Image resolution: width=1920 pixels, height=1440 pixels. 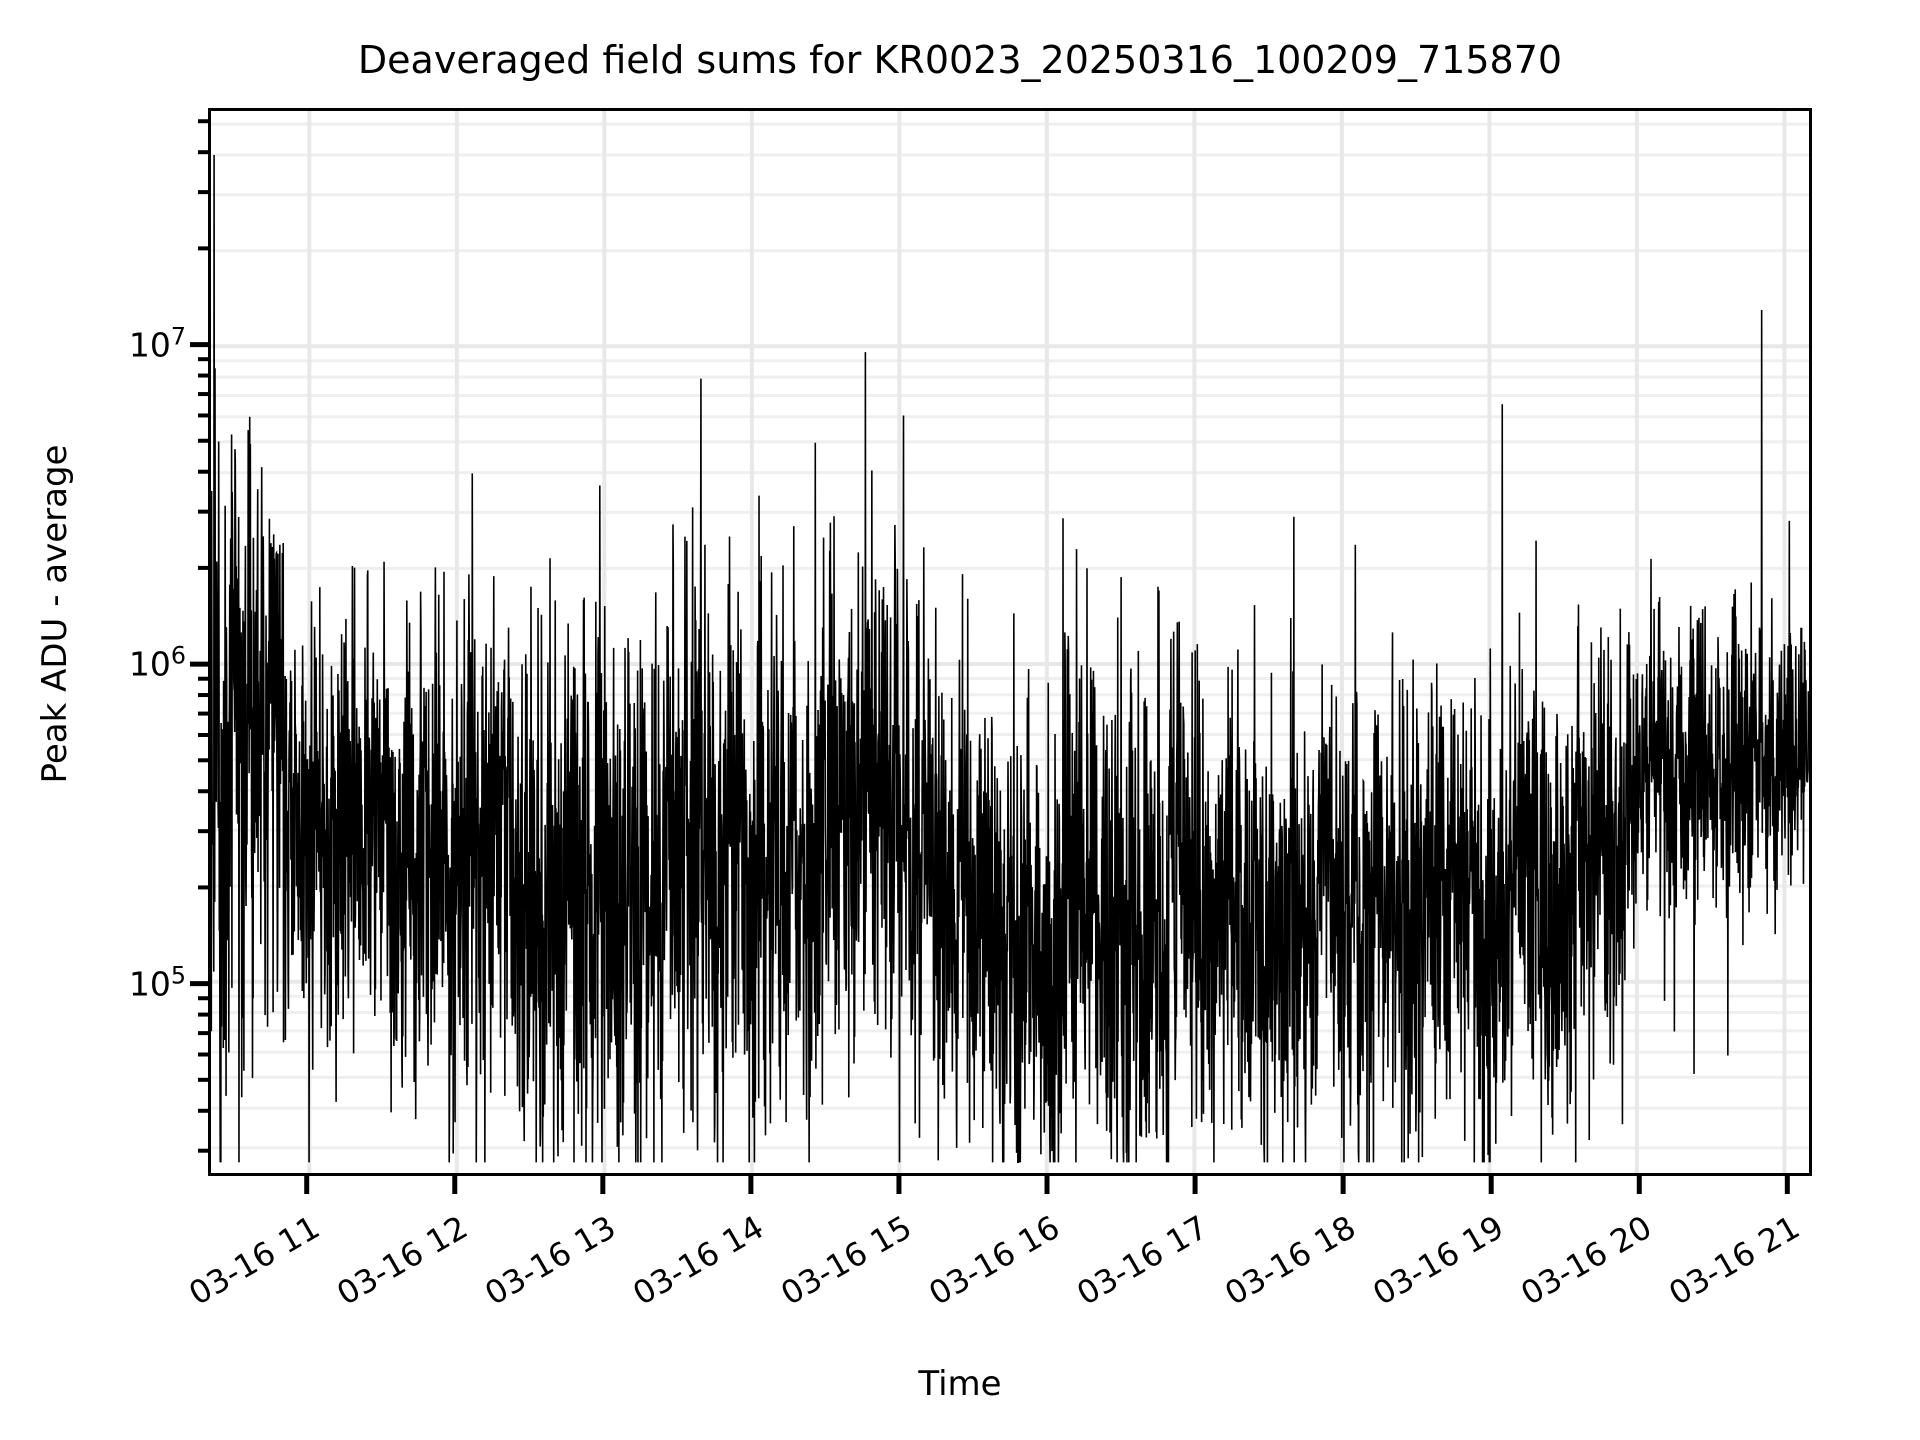 I want to click on y-axis-title: Peak ADU - average, so click(x=55, y=614).